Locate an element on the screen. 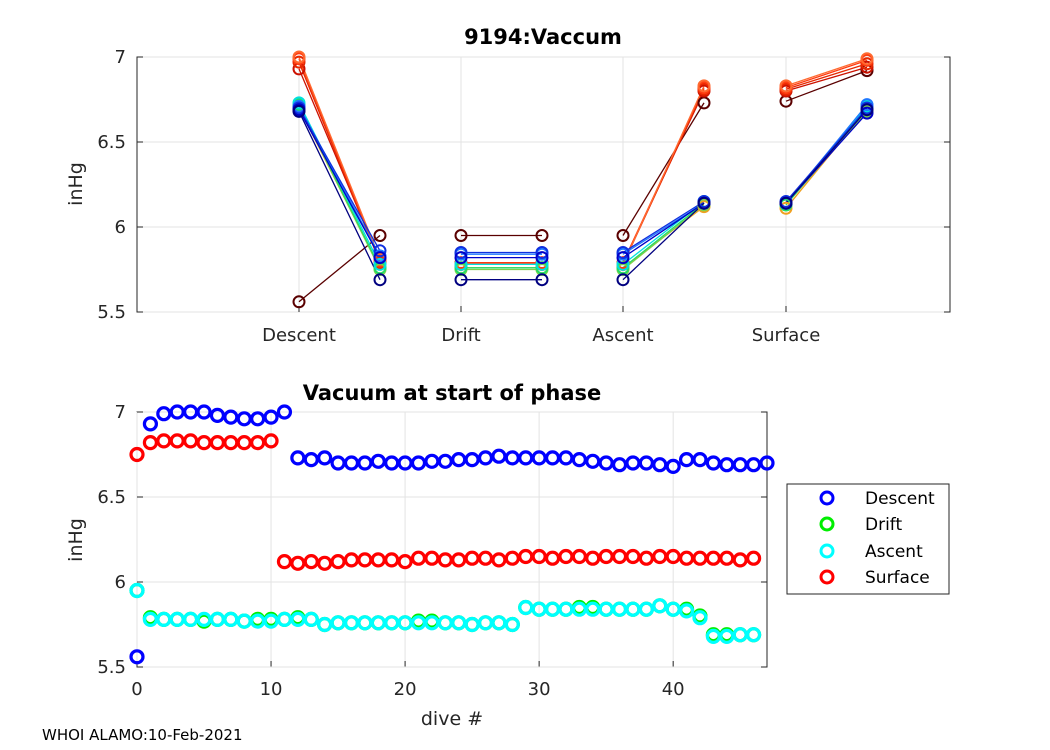 The width and height of the screenshot is (1050, 750). legend-marker-drift is located at coordinates (827, 524).